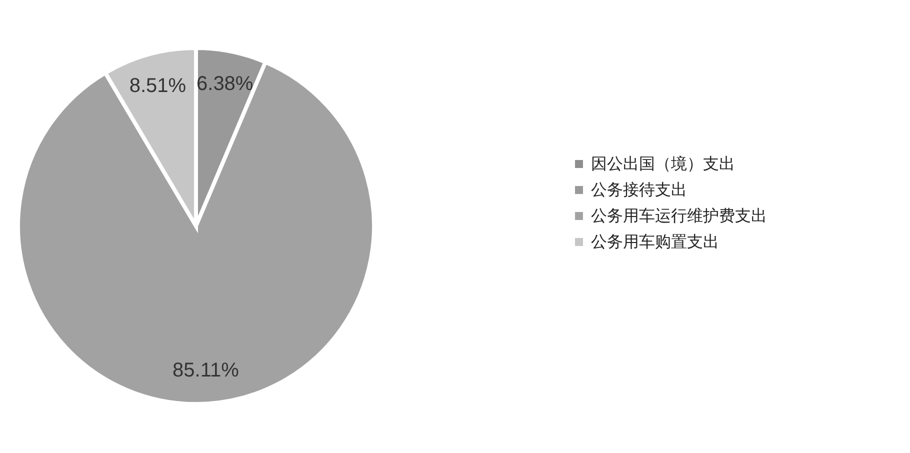 The image size is (910, 453). Describe the element at coordinates (639, 189) in the screenshot. I see `legend-label: 公务接待支出` at that location.